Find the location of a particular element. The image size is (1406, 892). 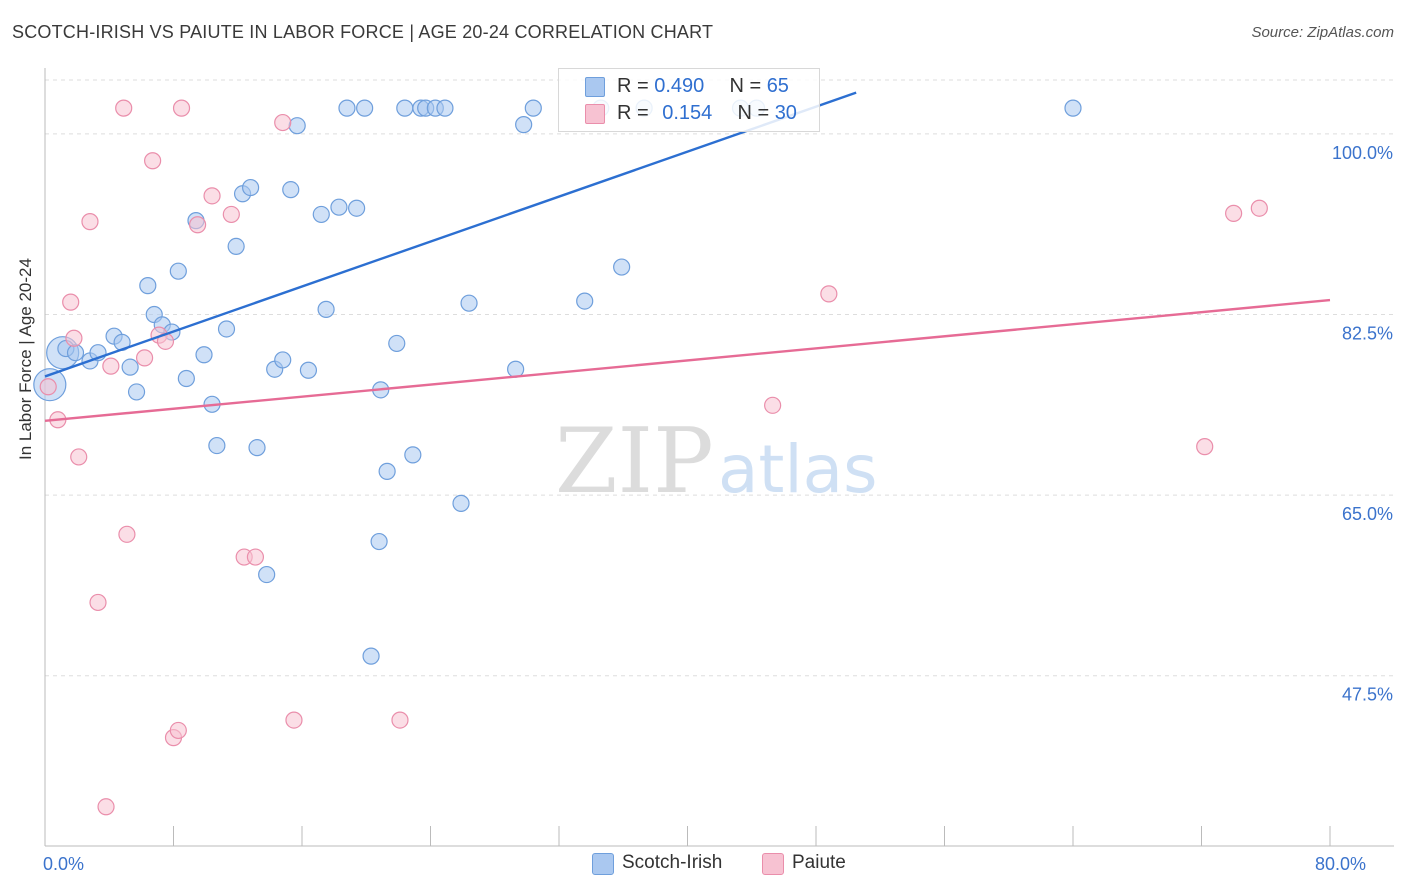

bottom-legend-label-paiute: Paiute is located at coordinates (819, 862).